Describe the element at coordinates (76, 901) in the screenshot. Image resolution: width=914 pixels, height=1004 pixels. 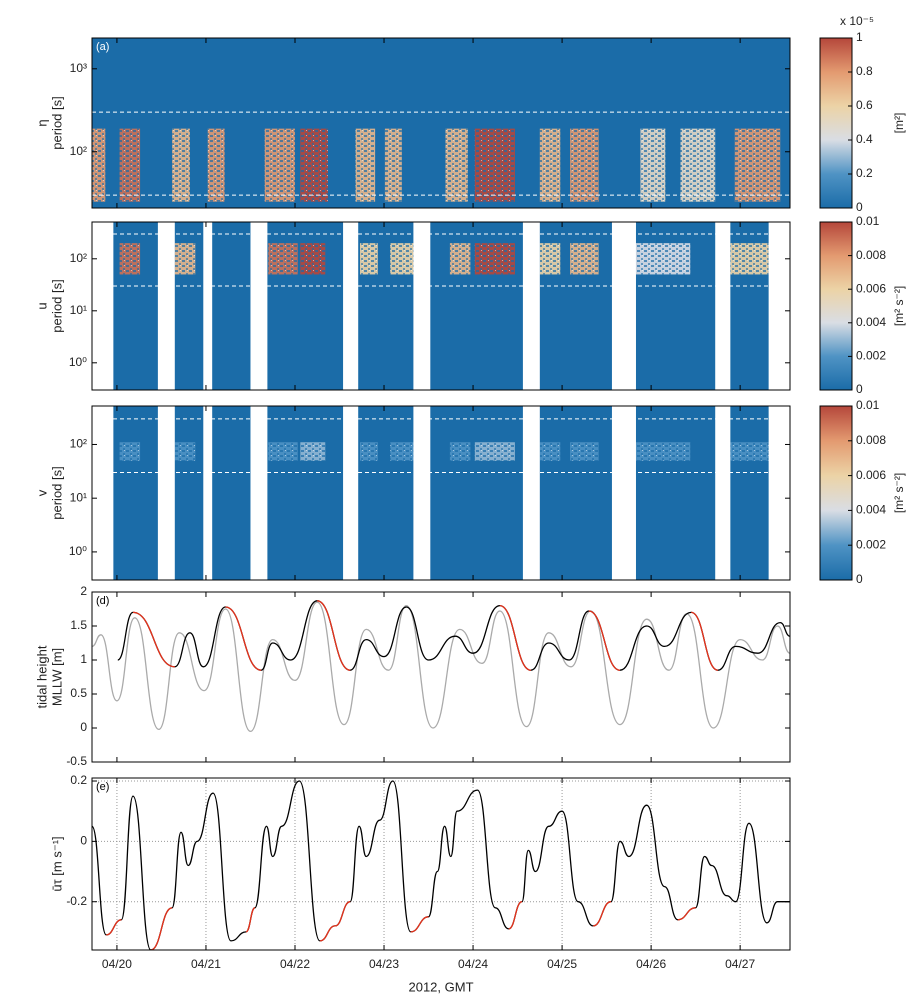
I see `y-tick-label: -0.2` at that location.